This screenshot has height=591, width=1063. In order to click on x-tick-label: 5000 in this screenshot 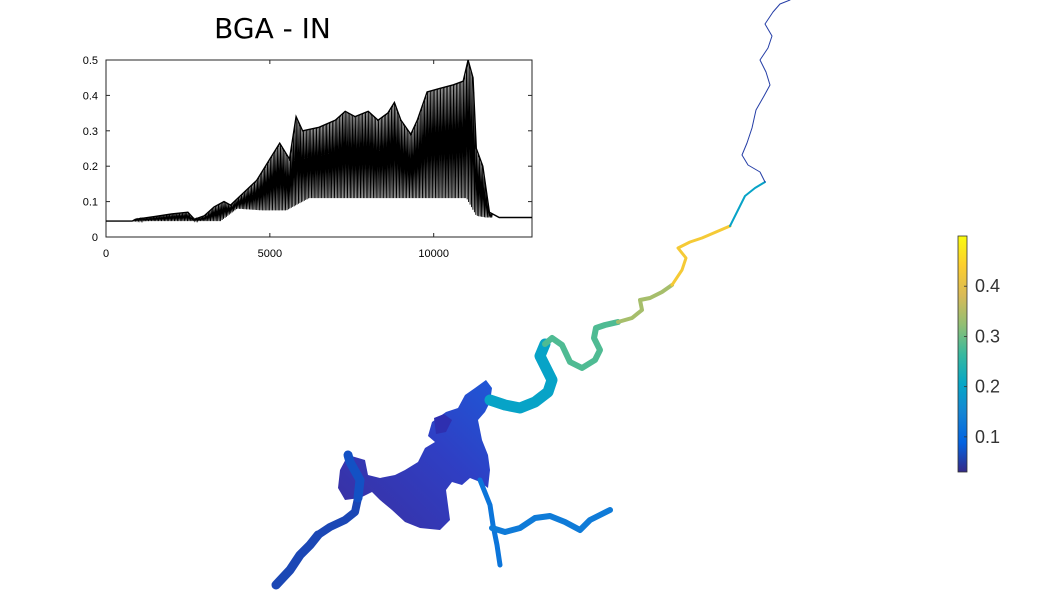, I will do `click(270, 254)`.